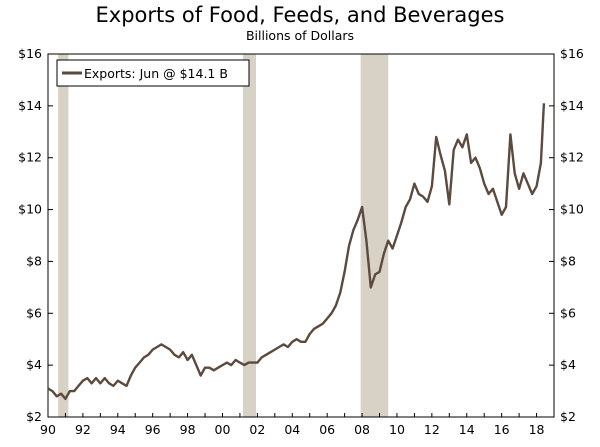 This screenshot has height=447, width=600. What do you see at coordinates (34, 260) in the screenshot?
I see `y-tick-label-left: $8` at bounding box center [34, 260].